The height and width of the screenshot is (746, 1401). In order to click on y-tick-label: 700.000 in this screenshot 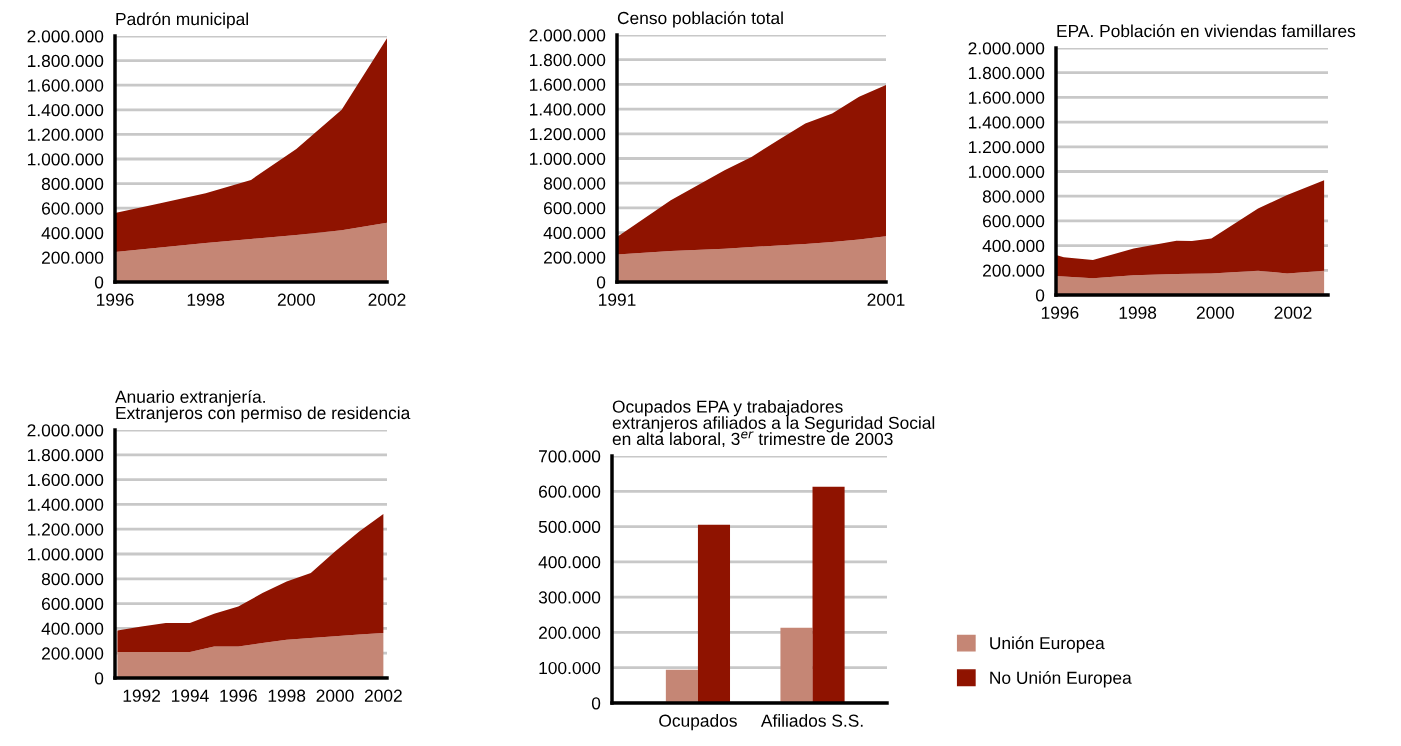, I will do `click(570, 456)`.